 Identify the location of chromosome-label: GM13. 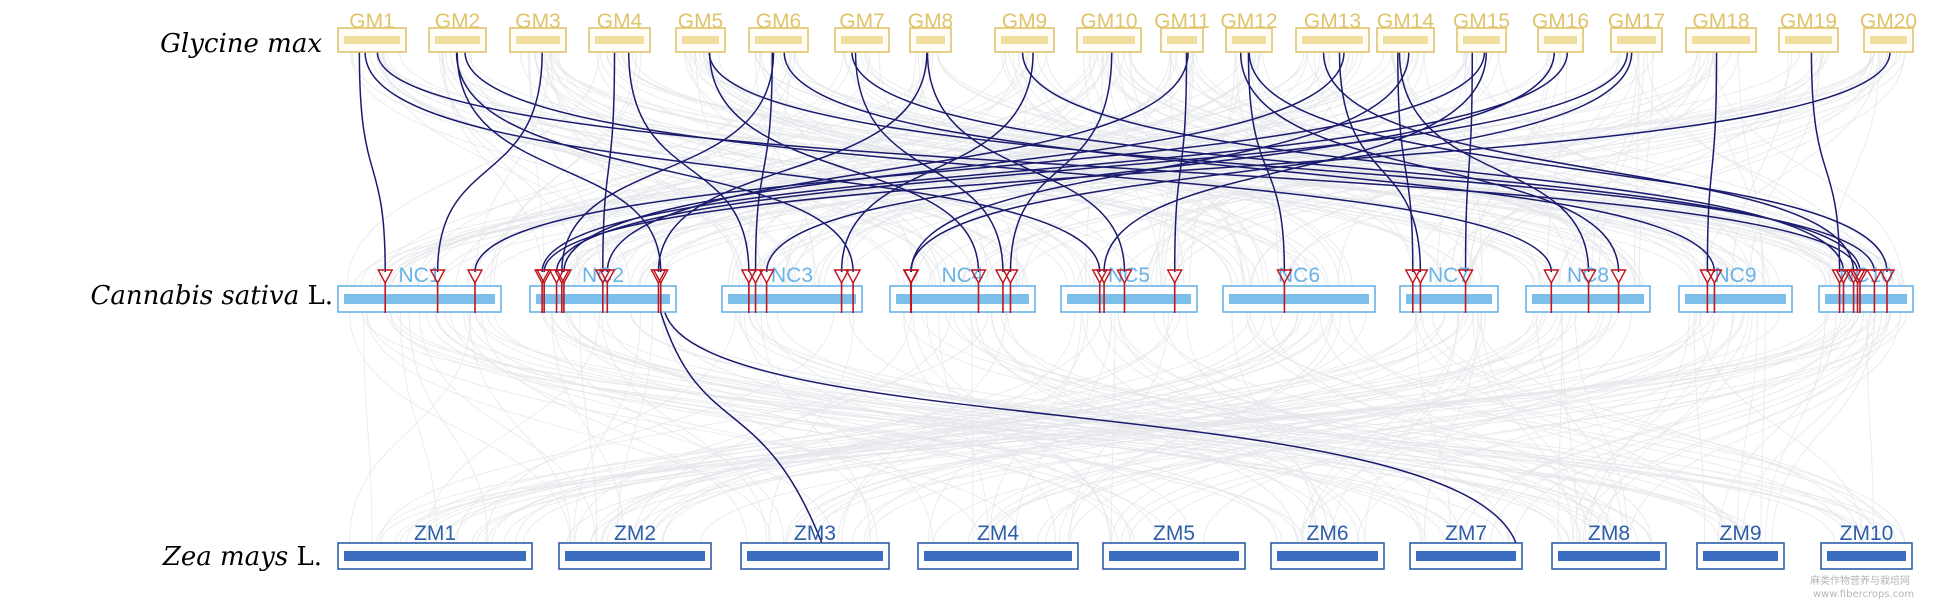
(1332, 21).